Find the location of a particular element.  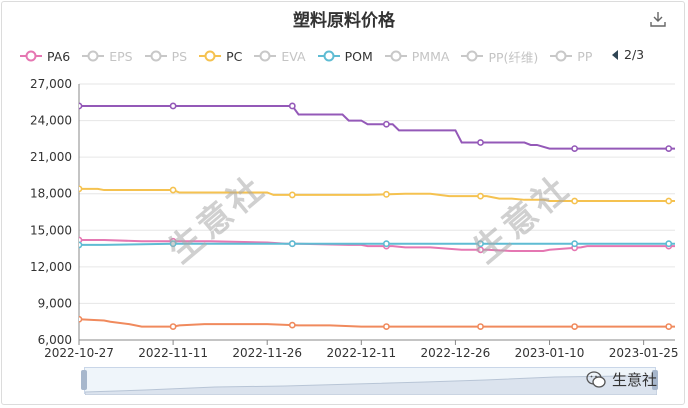

y-tick-label: 9,000 is located at coordinates (55, 303).